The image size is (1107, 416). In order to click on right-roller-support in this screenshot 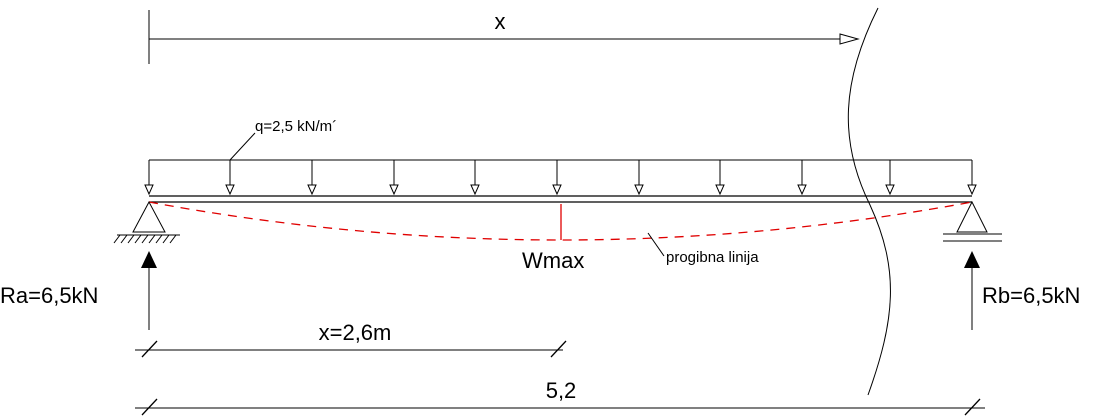, I will do `click(972, 221)`.